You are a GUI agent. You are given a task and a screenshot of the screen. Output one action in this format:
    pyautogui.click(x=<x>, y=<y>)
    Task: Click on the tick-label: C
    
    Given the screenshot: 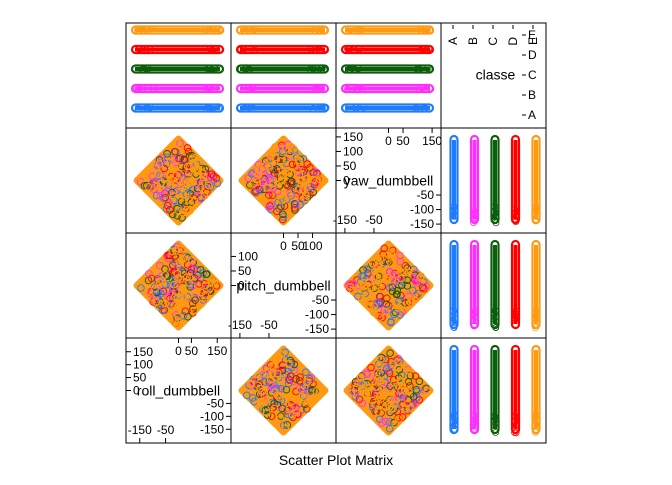 What is the action you would take?
    pyautogui.click(x=493, y=41)
    